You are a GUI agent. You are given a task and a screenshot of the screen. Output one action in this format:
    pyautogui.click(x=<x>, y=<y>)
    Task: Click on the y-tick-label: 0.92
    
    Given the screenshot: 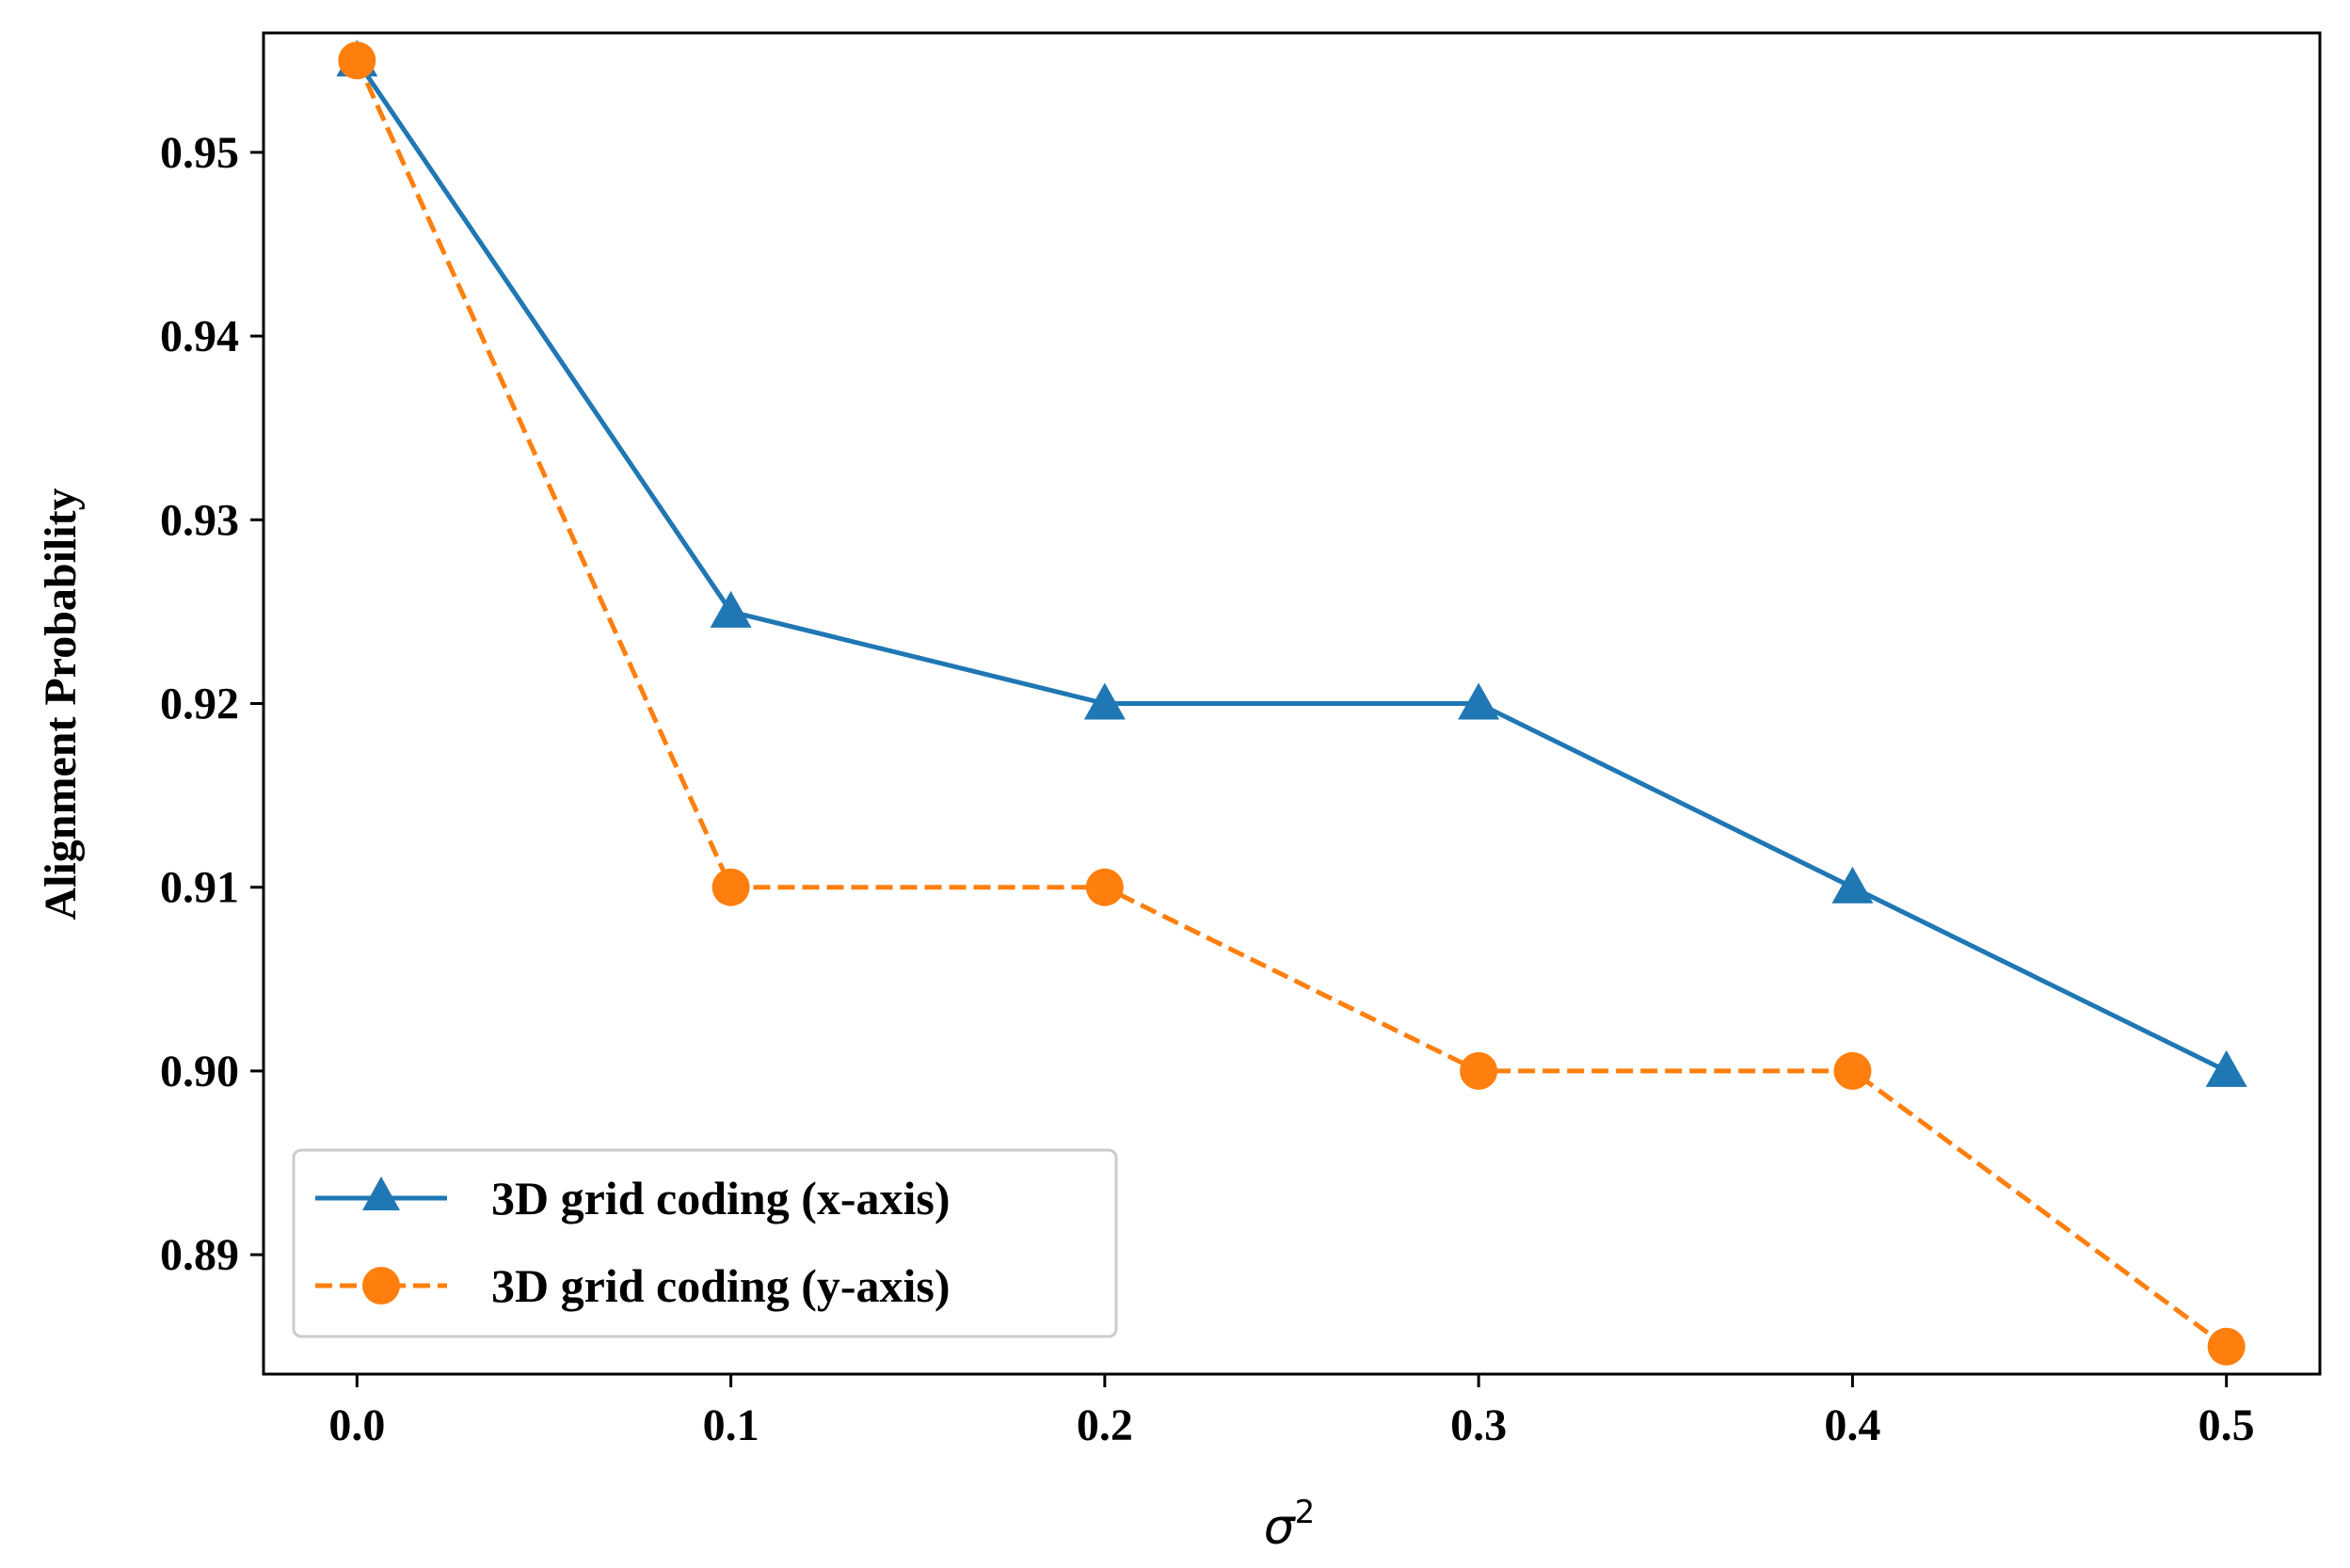 What is the action you would take?
    pyautogui.click(x=199, y=704)
    